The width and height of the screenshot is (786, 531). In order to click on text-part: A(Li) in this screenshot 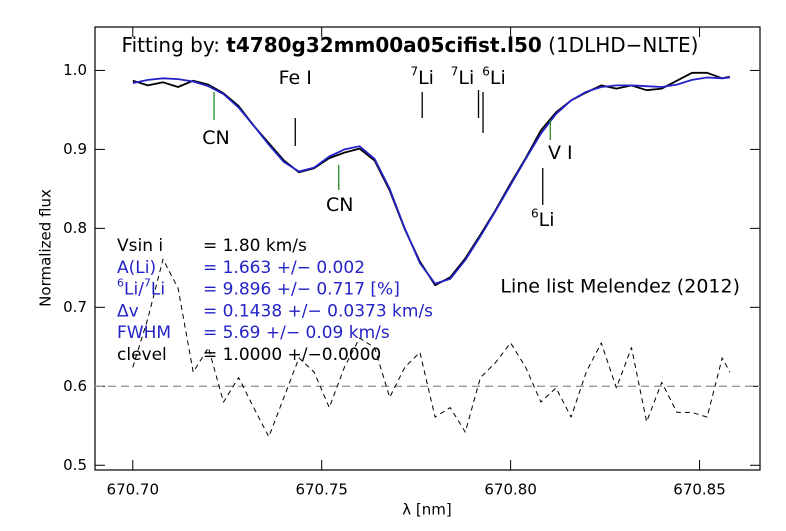, I will do `click(136, 268)`.